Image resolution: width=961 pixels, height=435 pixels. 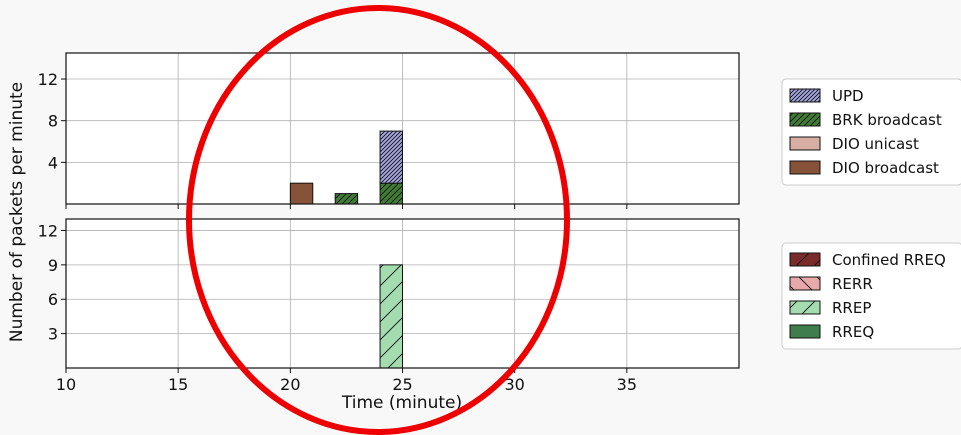 I want to click on legend-1: UPD BRK broadcast DIO unicast DIO broadcast, so click(x=871, y=132).